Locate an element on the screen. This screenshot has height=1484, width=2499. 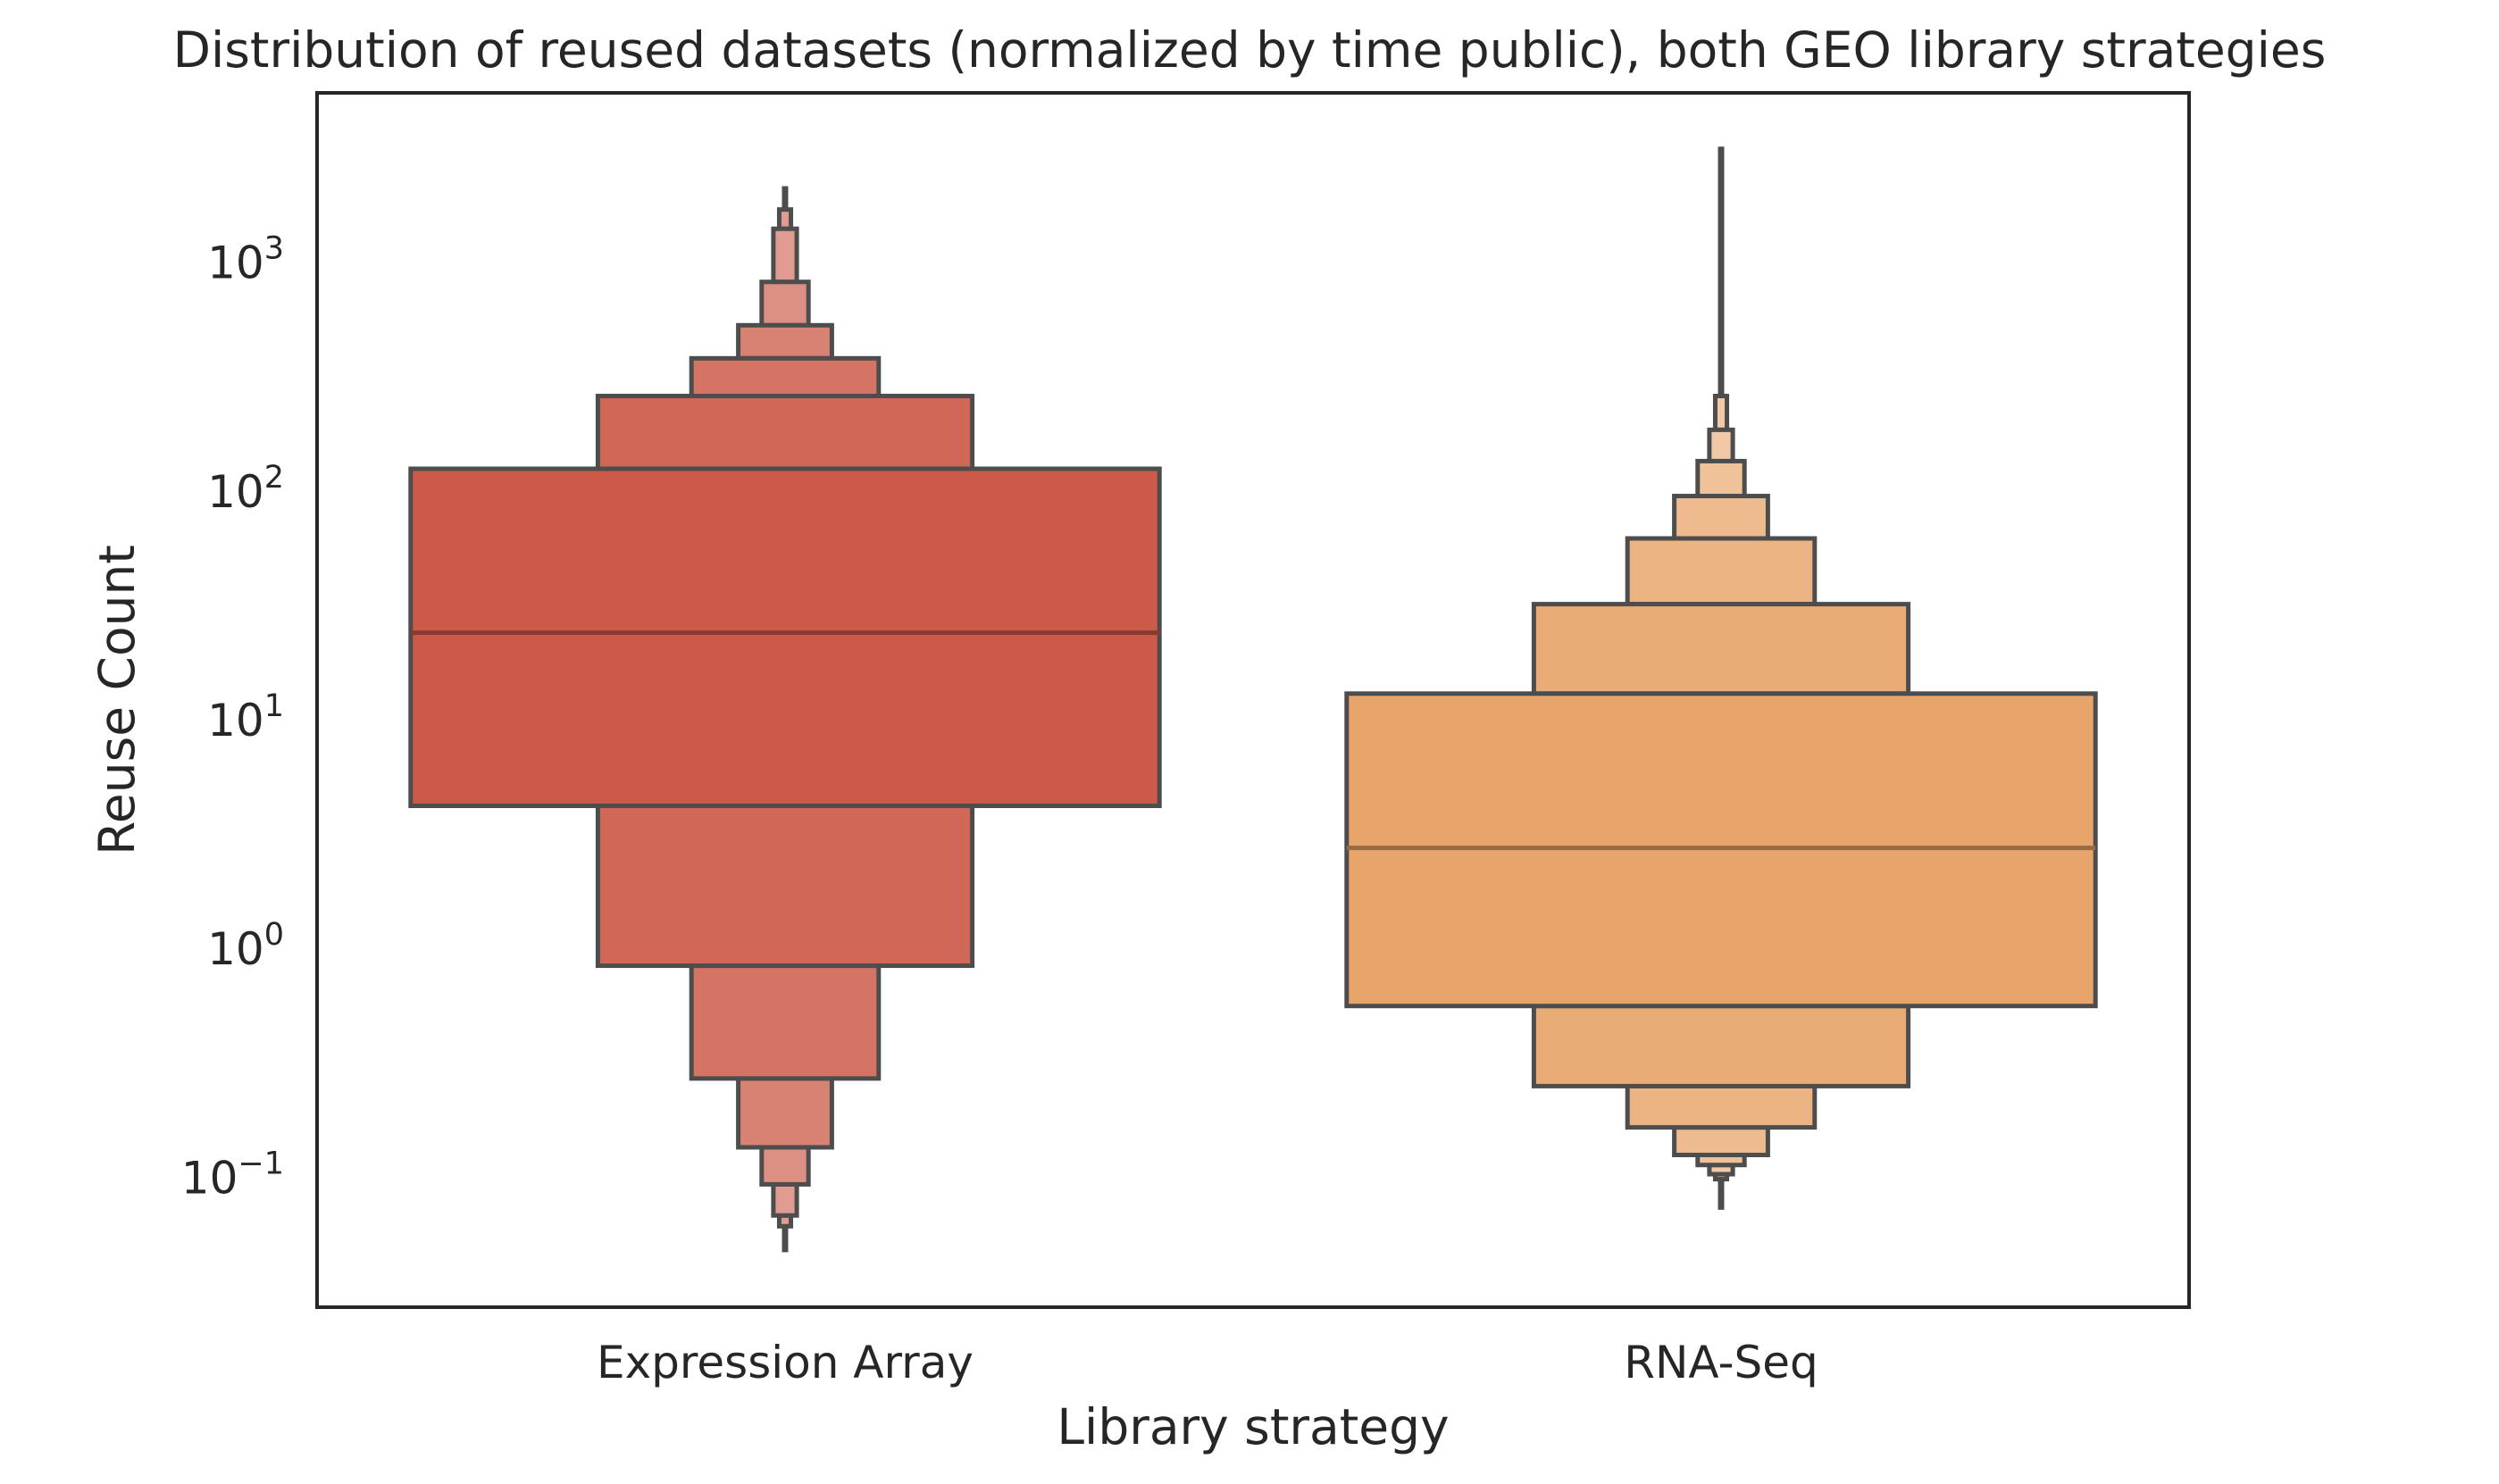
x-axis-label: Library strategy is located at coordinates (1253, 1426).